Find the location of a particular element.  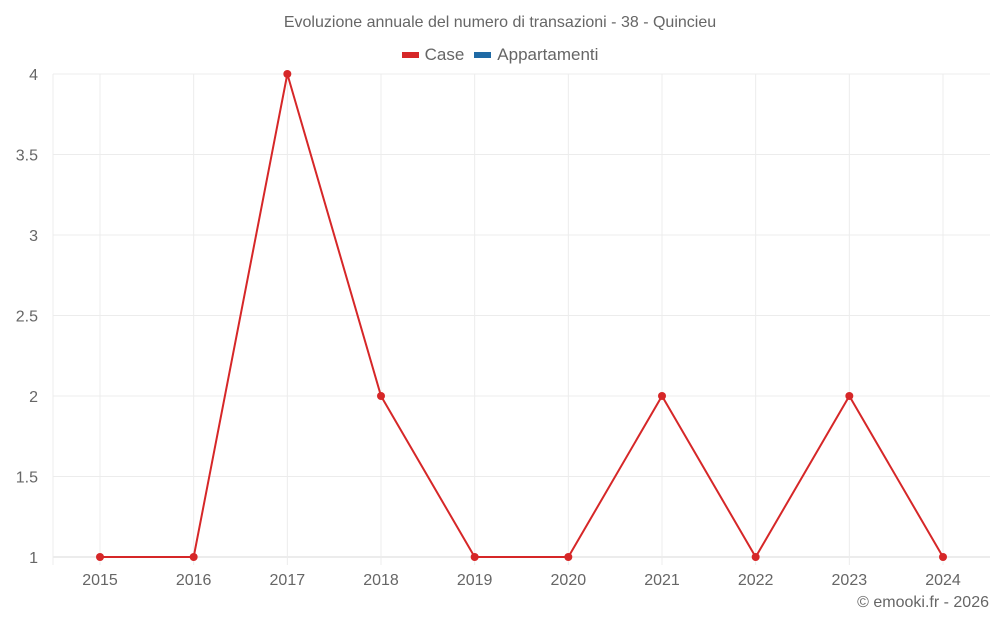

x-tick-label: 2015 is located at coordinates (100, 580).